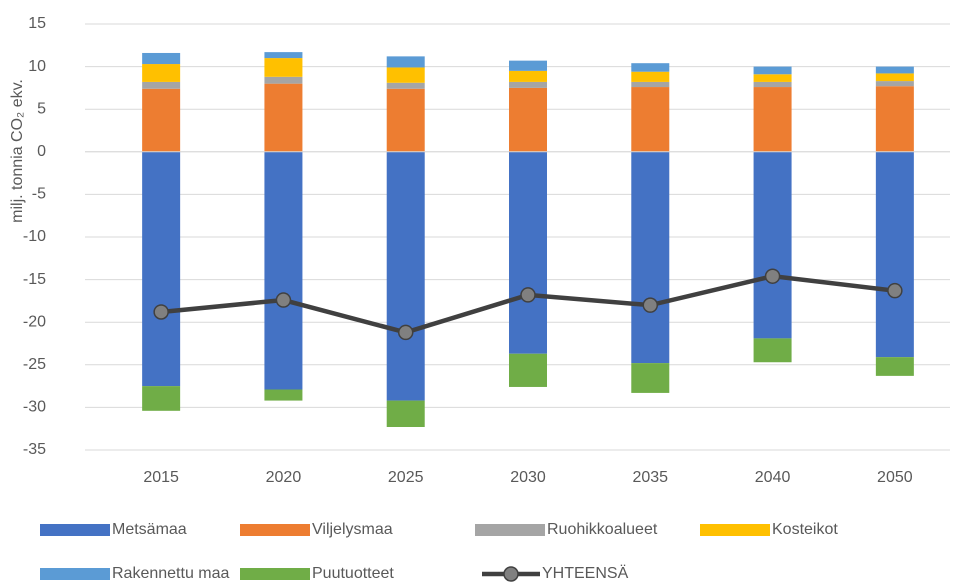 The width and height of the screenshot is (958, 583). What do you see at coordinates (511, 574) in the screenshot?
I see `legend-marker` at bounding box center [511, 574].